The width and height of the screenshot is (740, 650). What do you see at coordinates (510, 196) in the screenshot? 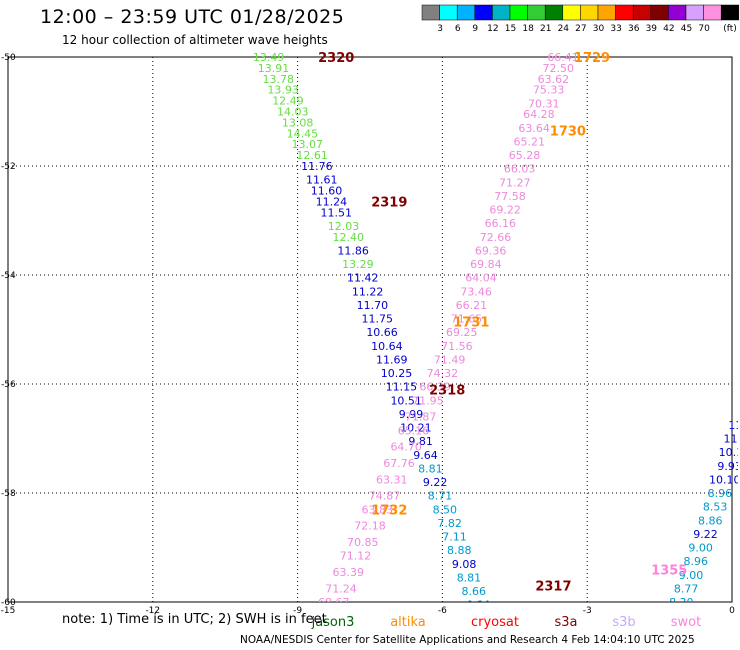
I see `swh-value-swot: 77.58` at bounding box center [510, 196].